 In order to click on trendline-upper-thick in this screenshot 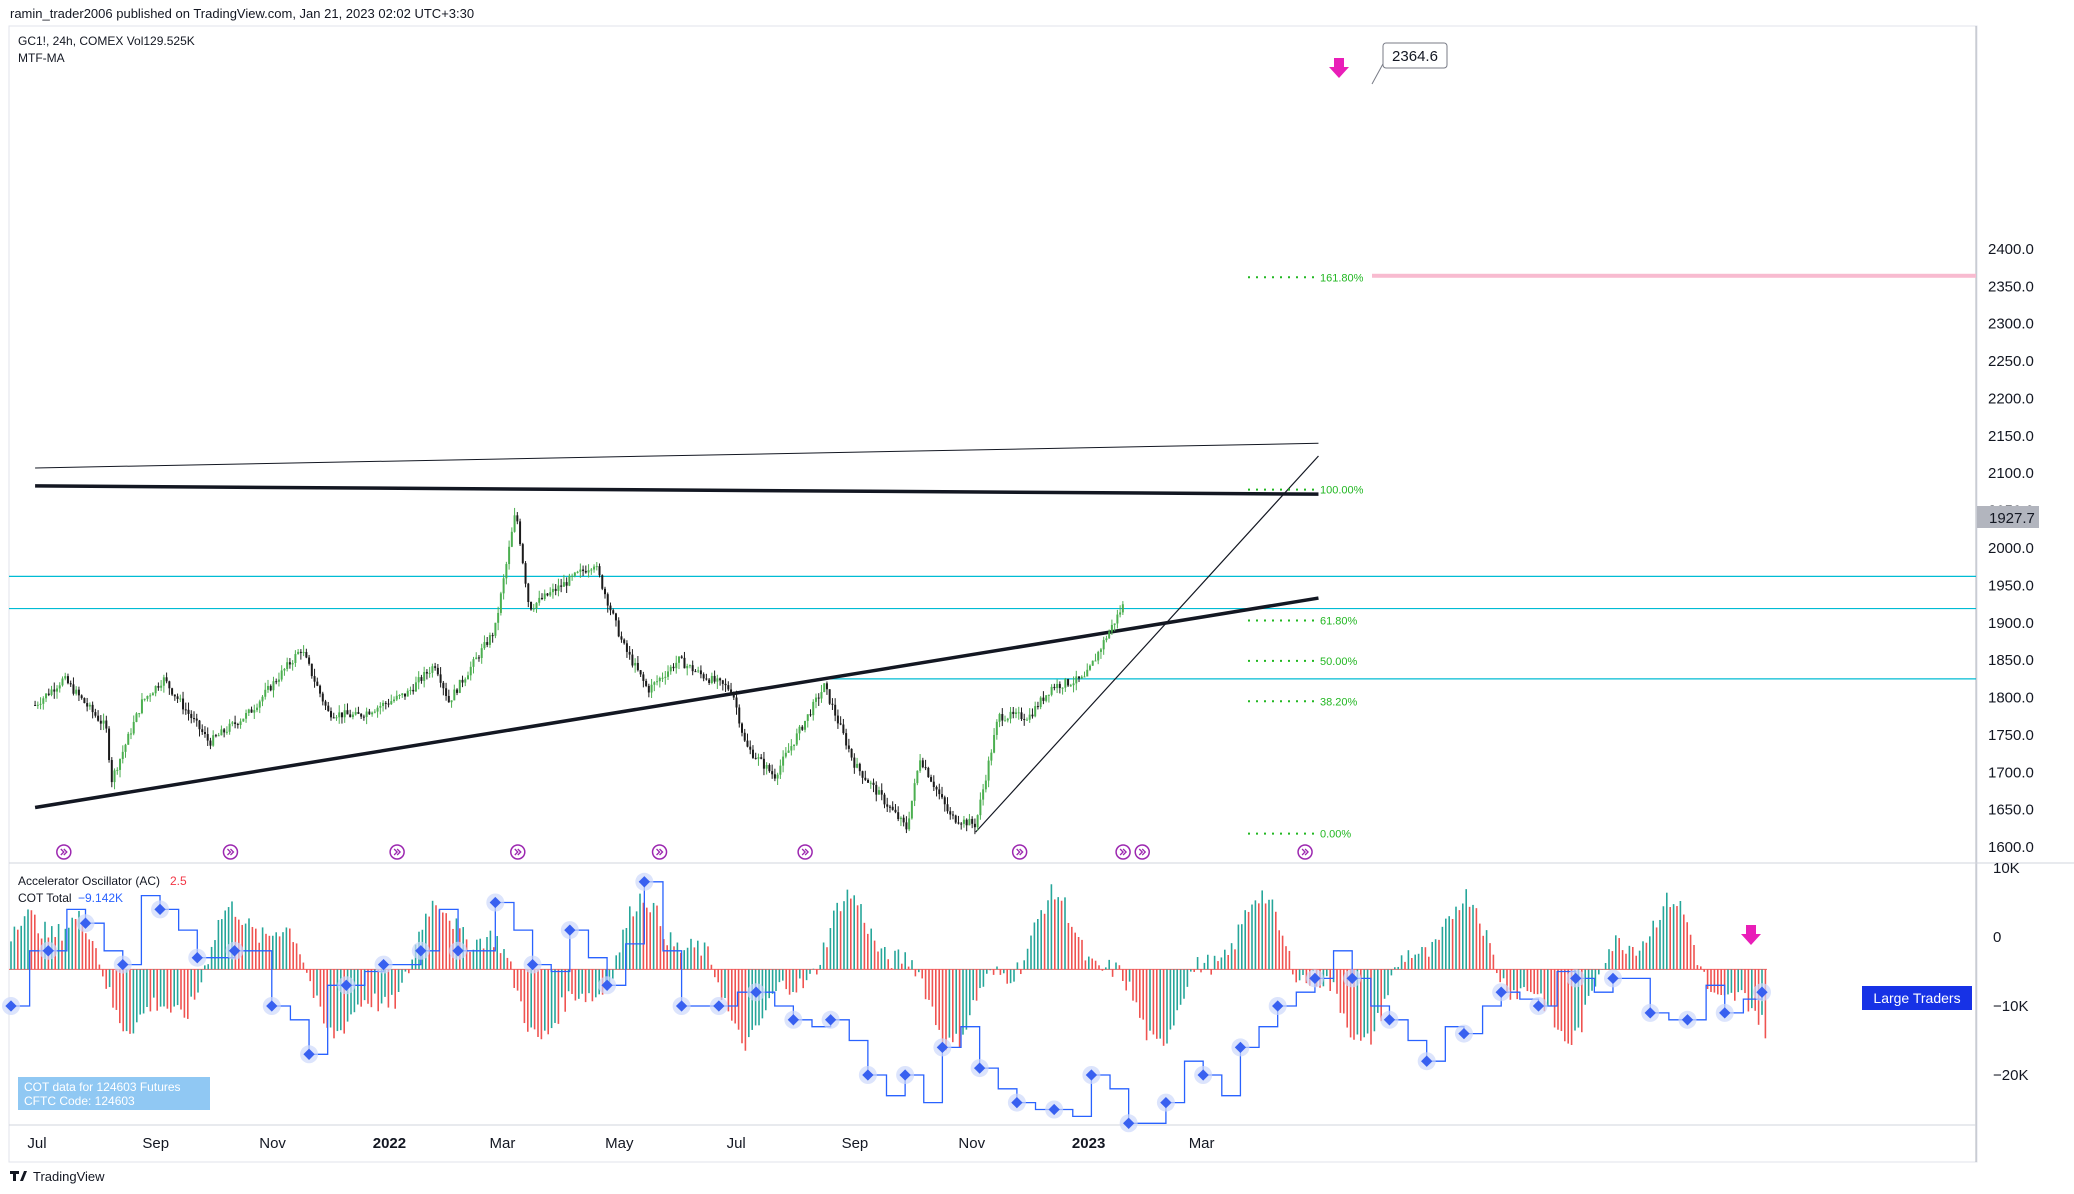, I will do `click(677, 490)`.